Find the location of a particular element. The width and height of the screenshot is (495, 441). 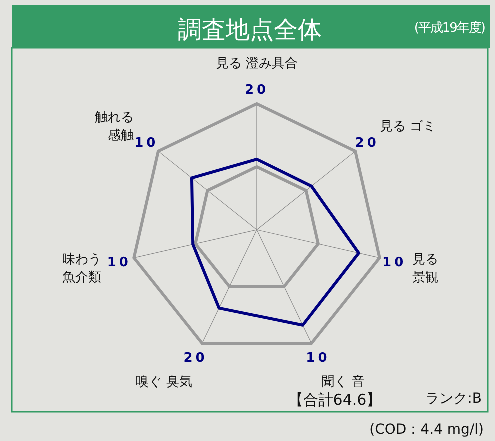

text: 【合計64.6】 is located at coordinates (335, 400).